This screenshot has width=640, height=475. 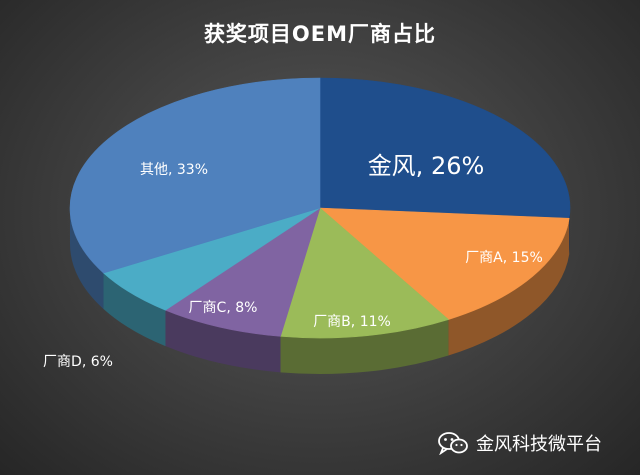 I want to click on slice-label-0: 金风, 26%, so click(x=426, y=166).